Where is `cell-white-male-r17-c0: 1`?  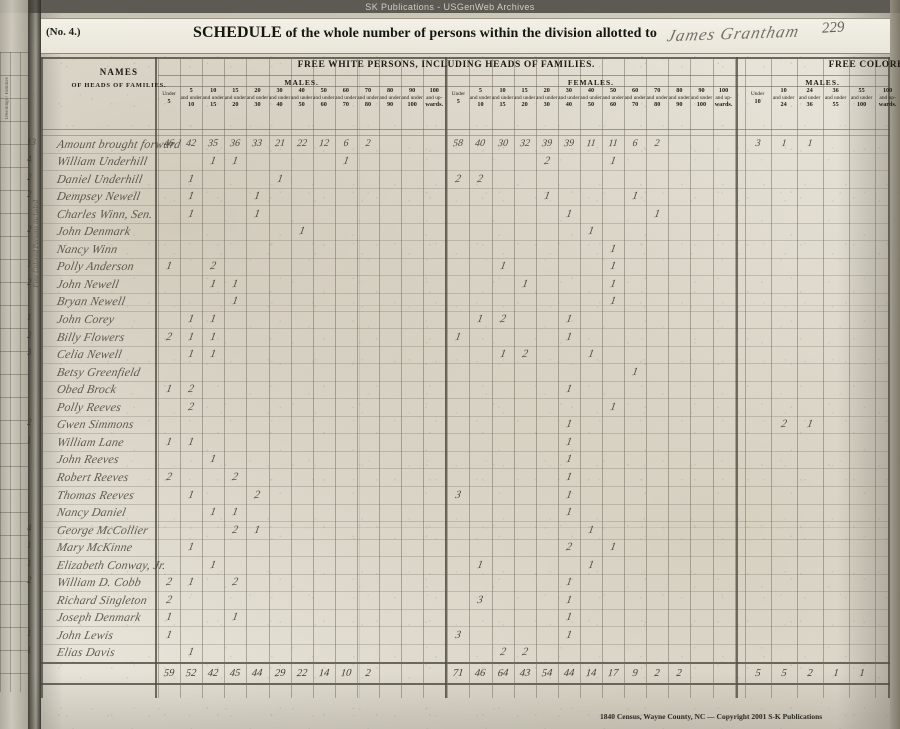
cell-white-male-r17-c0: 1 is located at coordinates (169, 442).